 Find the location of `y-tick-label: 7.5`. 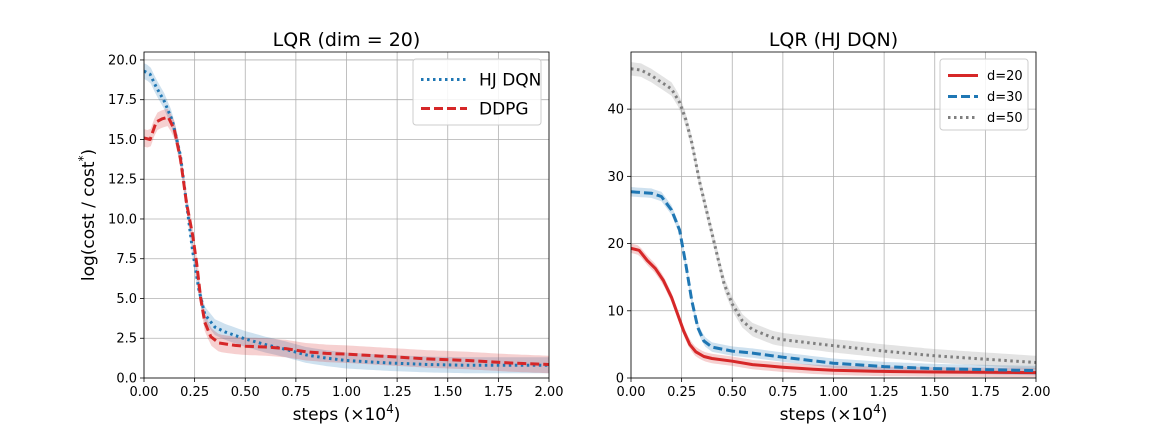

y-tick-label: 7.5 is located at coordinates (126, 259).